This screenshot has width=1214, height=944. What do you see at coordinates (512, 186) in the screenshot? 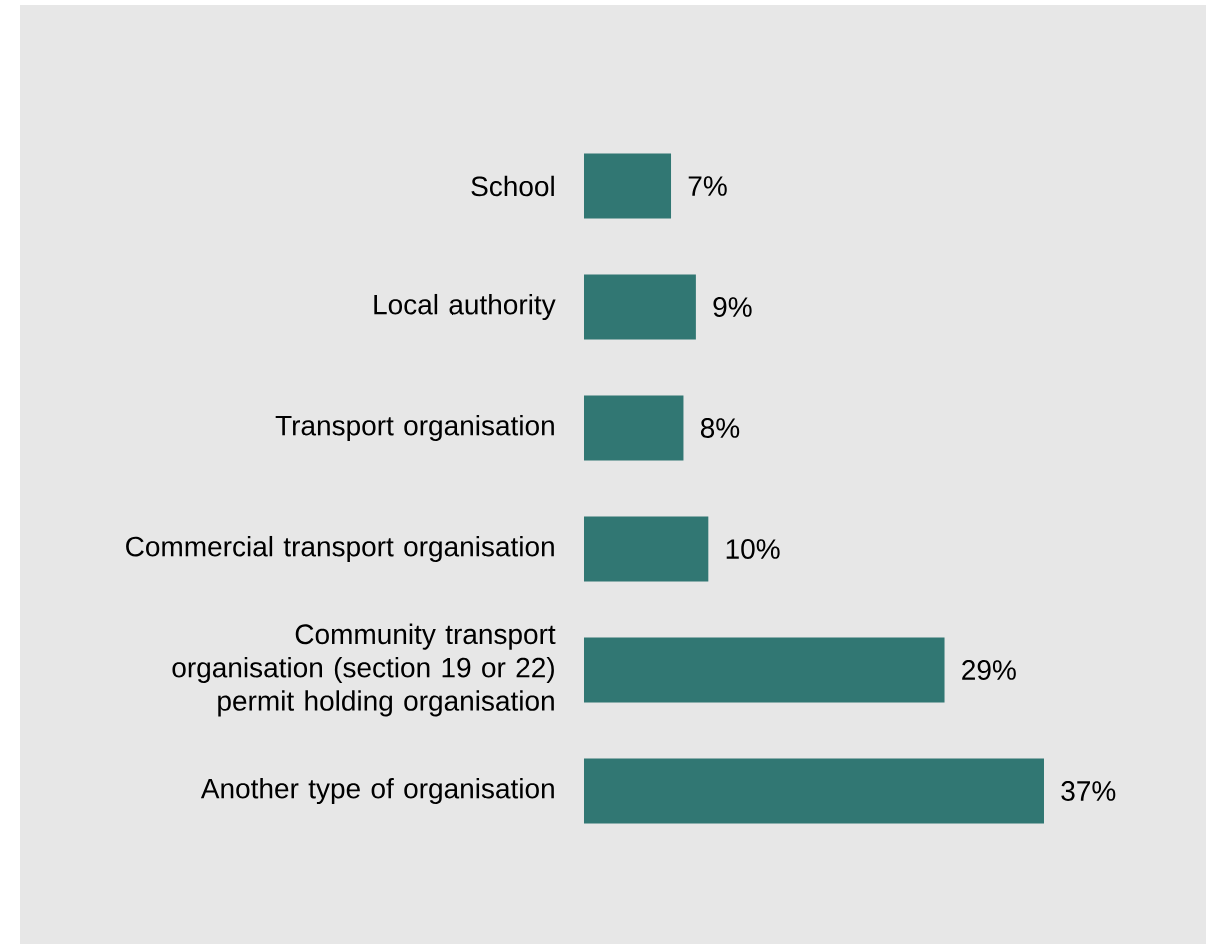
I see `y-tick-label: School` at bounding box center [512, 186].